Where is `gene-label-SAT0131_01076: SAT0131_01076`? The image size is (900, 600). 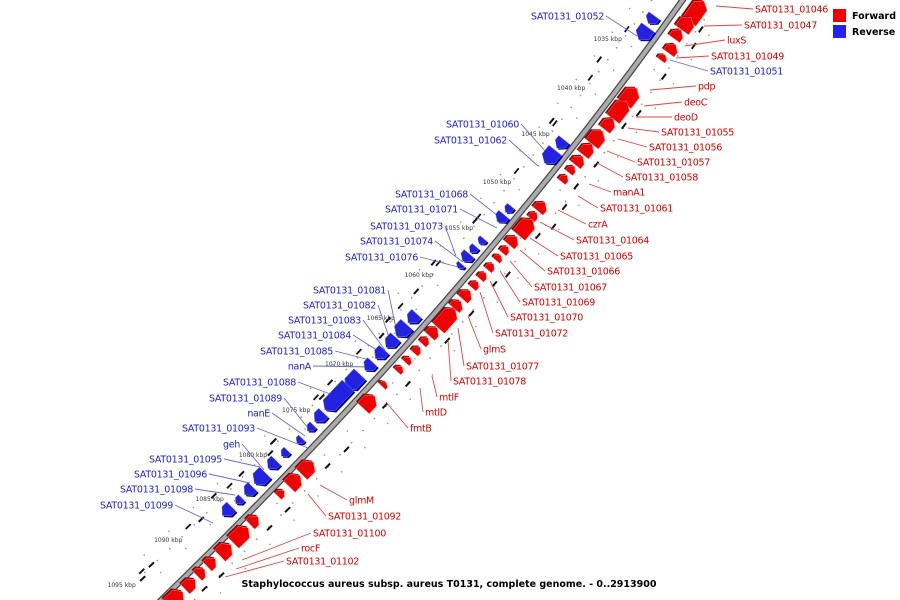
gene-label-SAT0131_01076: SAT0131_01076 is located at coordinates (381, 257).